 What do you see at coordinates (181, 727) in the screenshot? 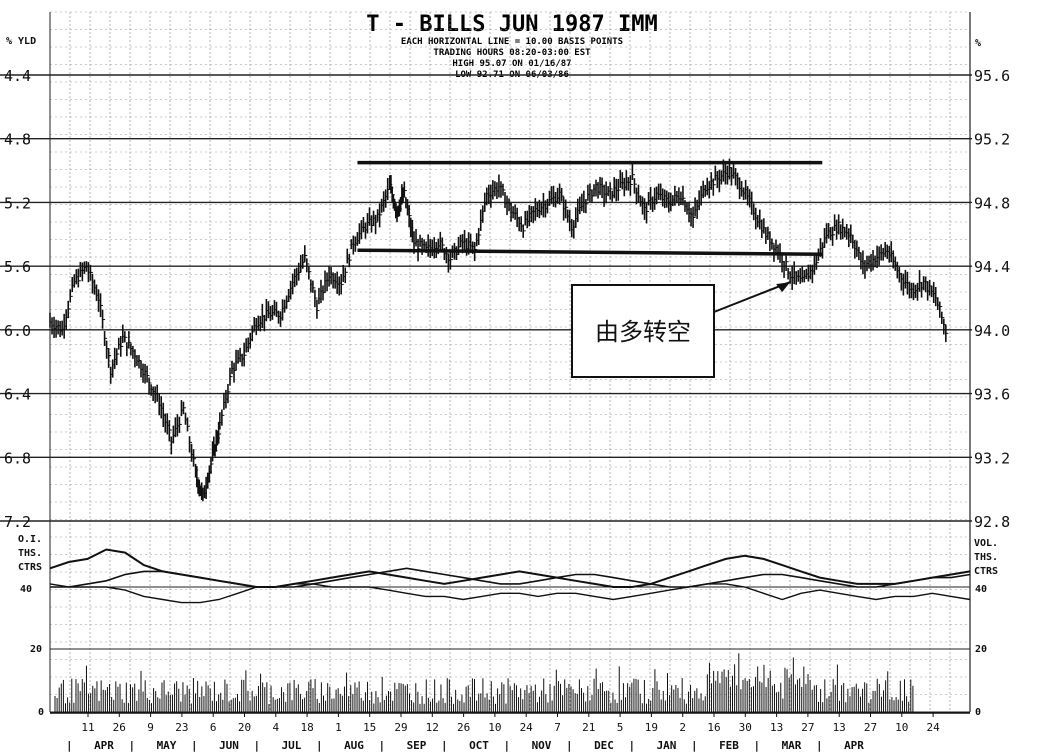
I see `x-date-label: 23` at bounding box center [181, 727].